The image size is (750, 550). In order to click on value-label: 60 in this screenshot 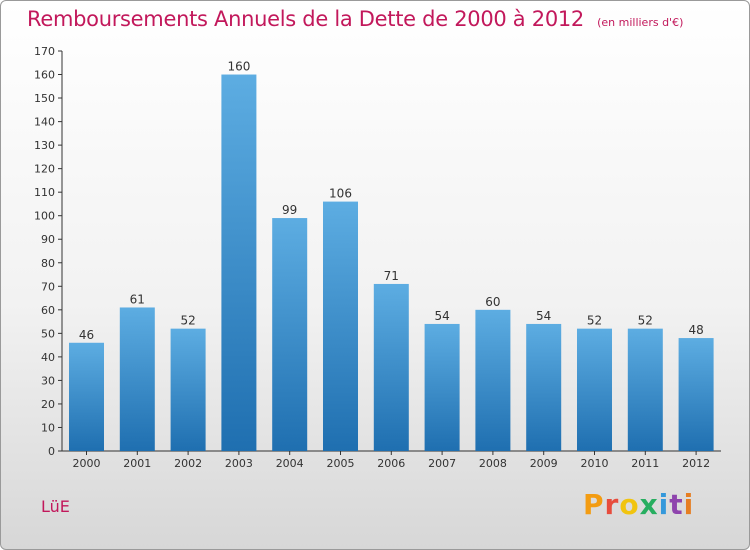, I will do `click(492, 302)`.